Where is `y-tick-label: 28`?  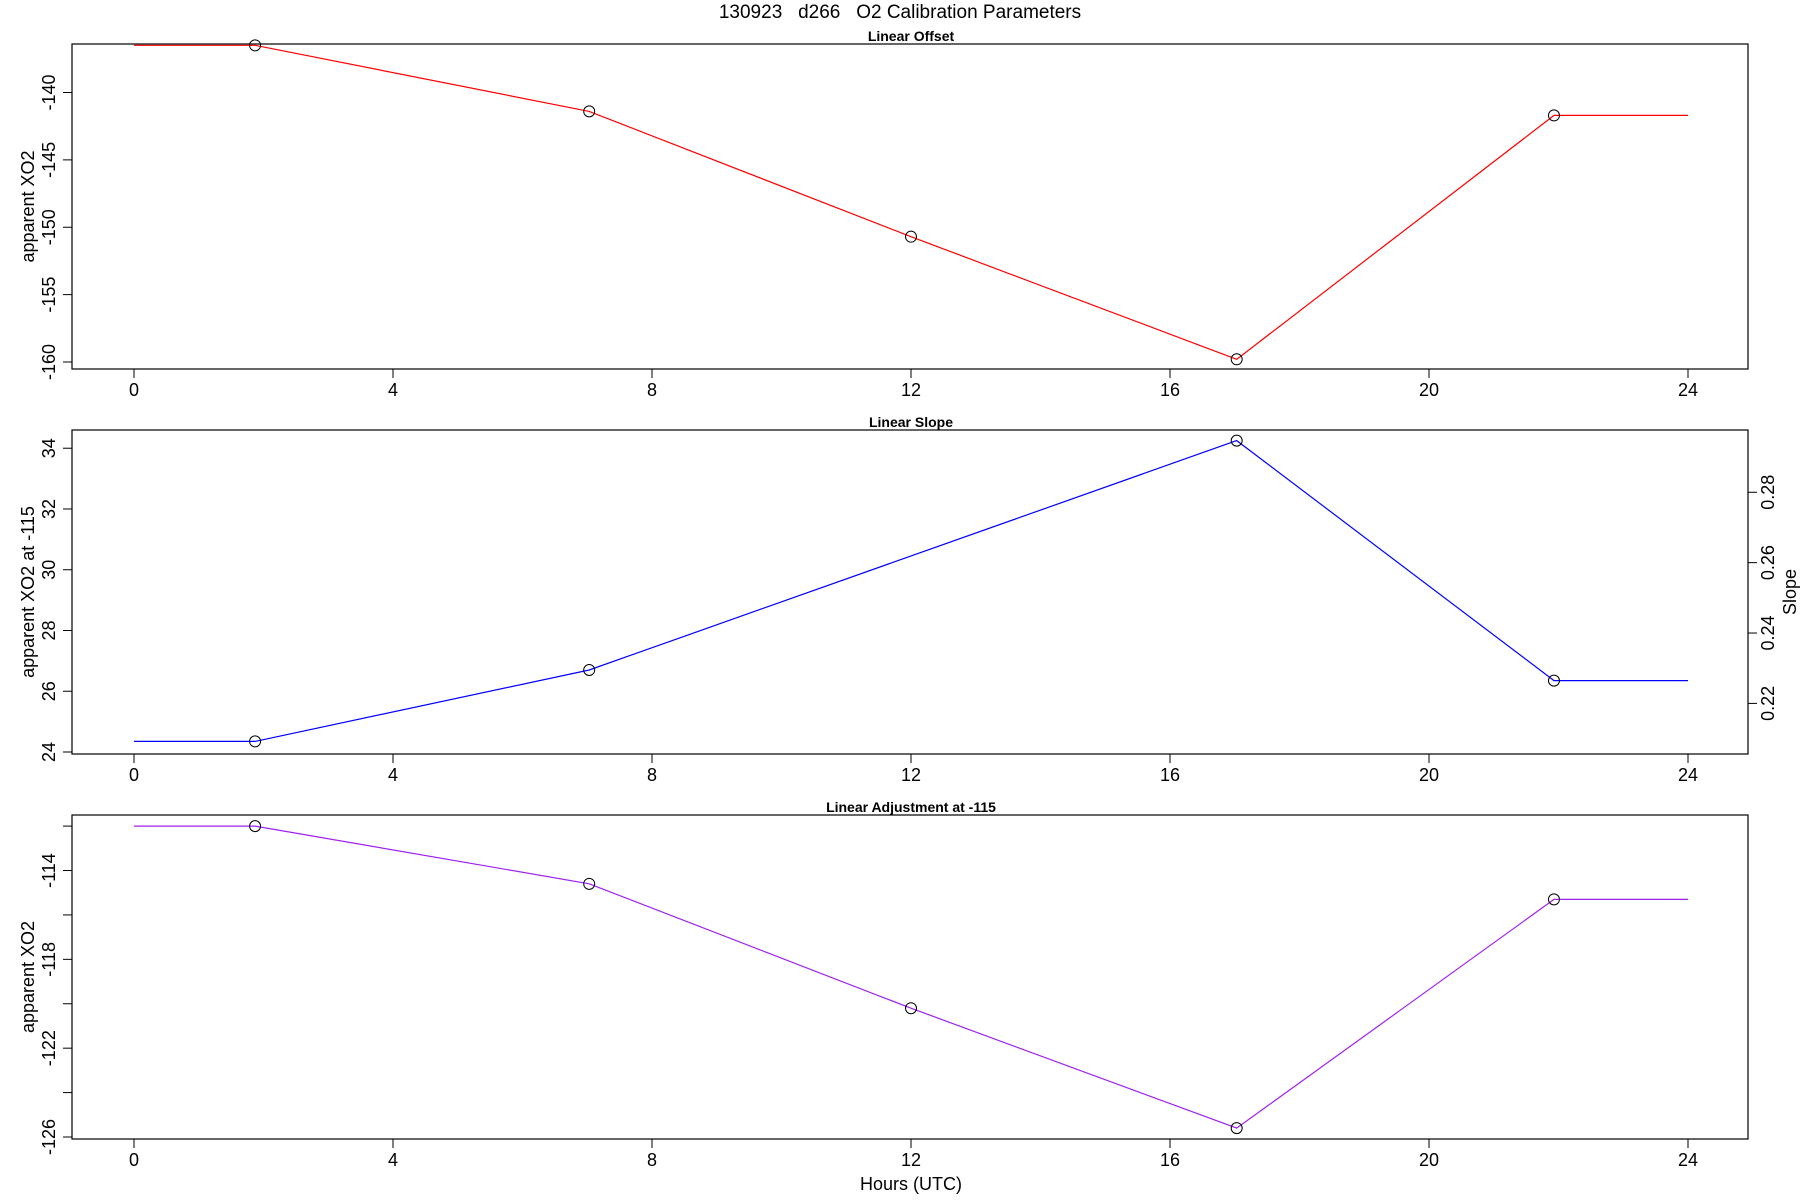 y-tick-label: 28 is located at coordinates (49, 630).